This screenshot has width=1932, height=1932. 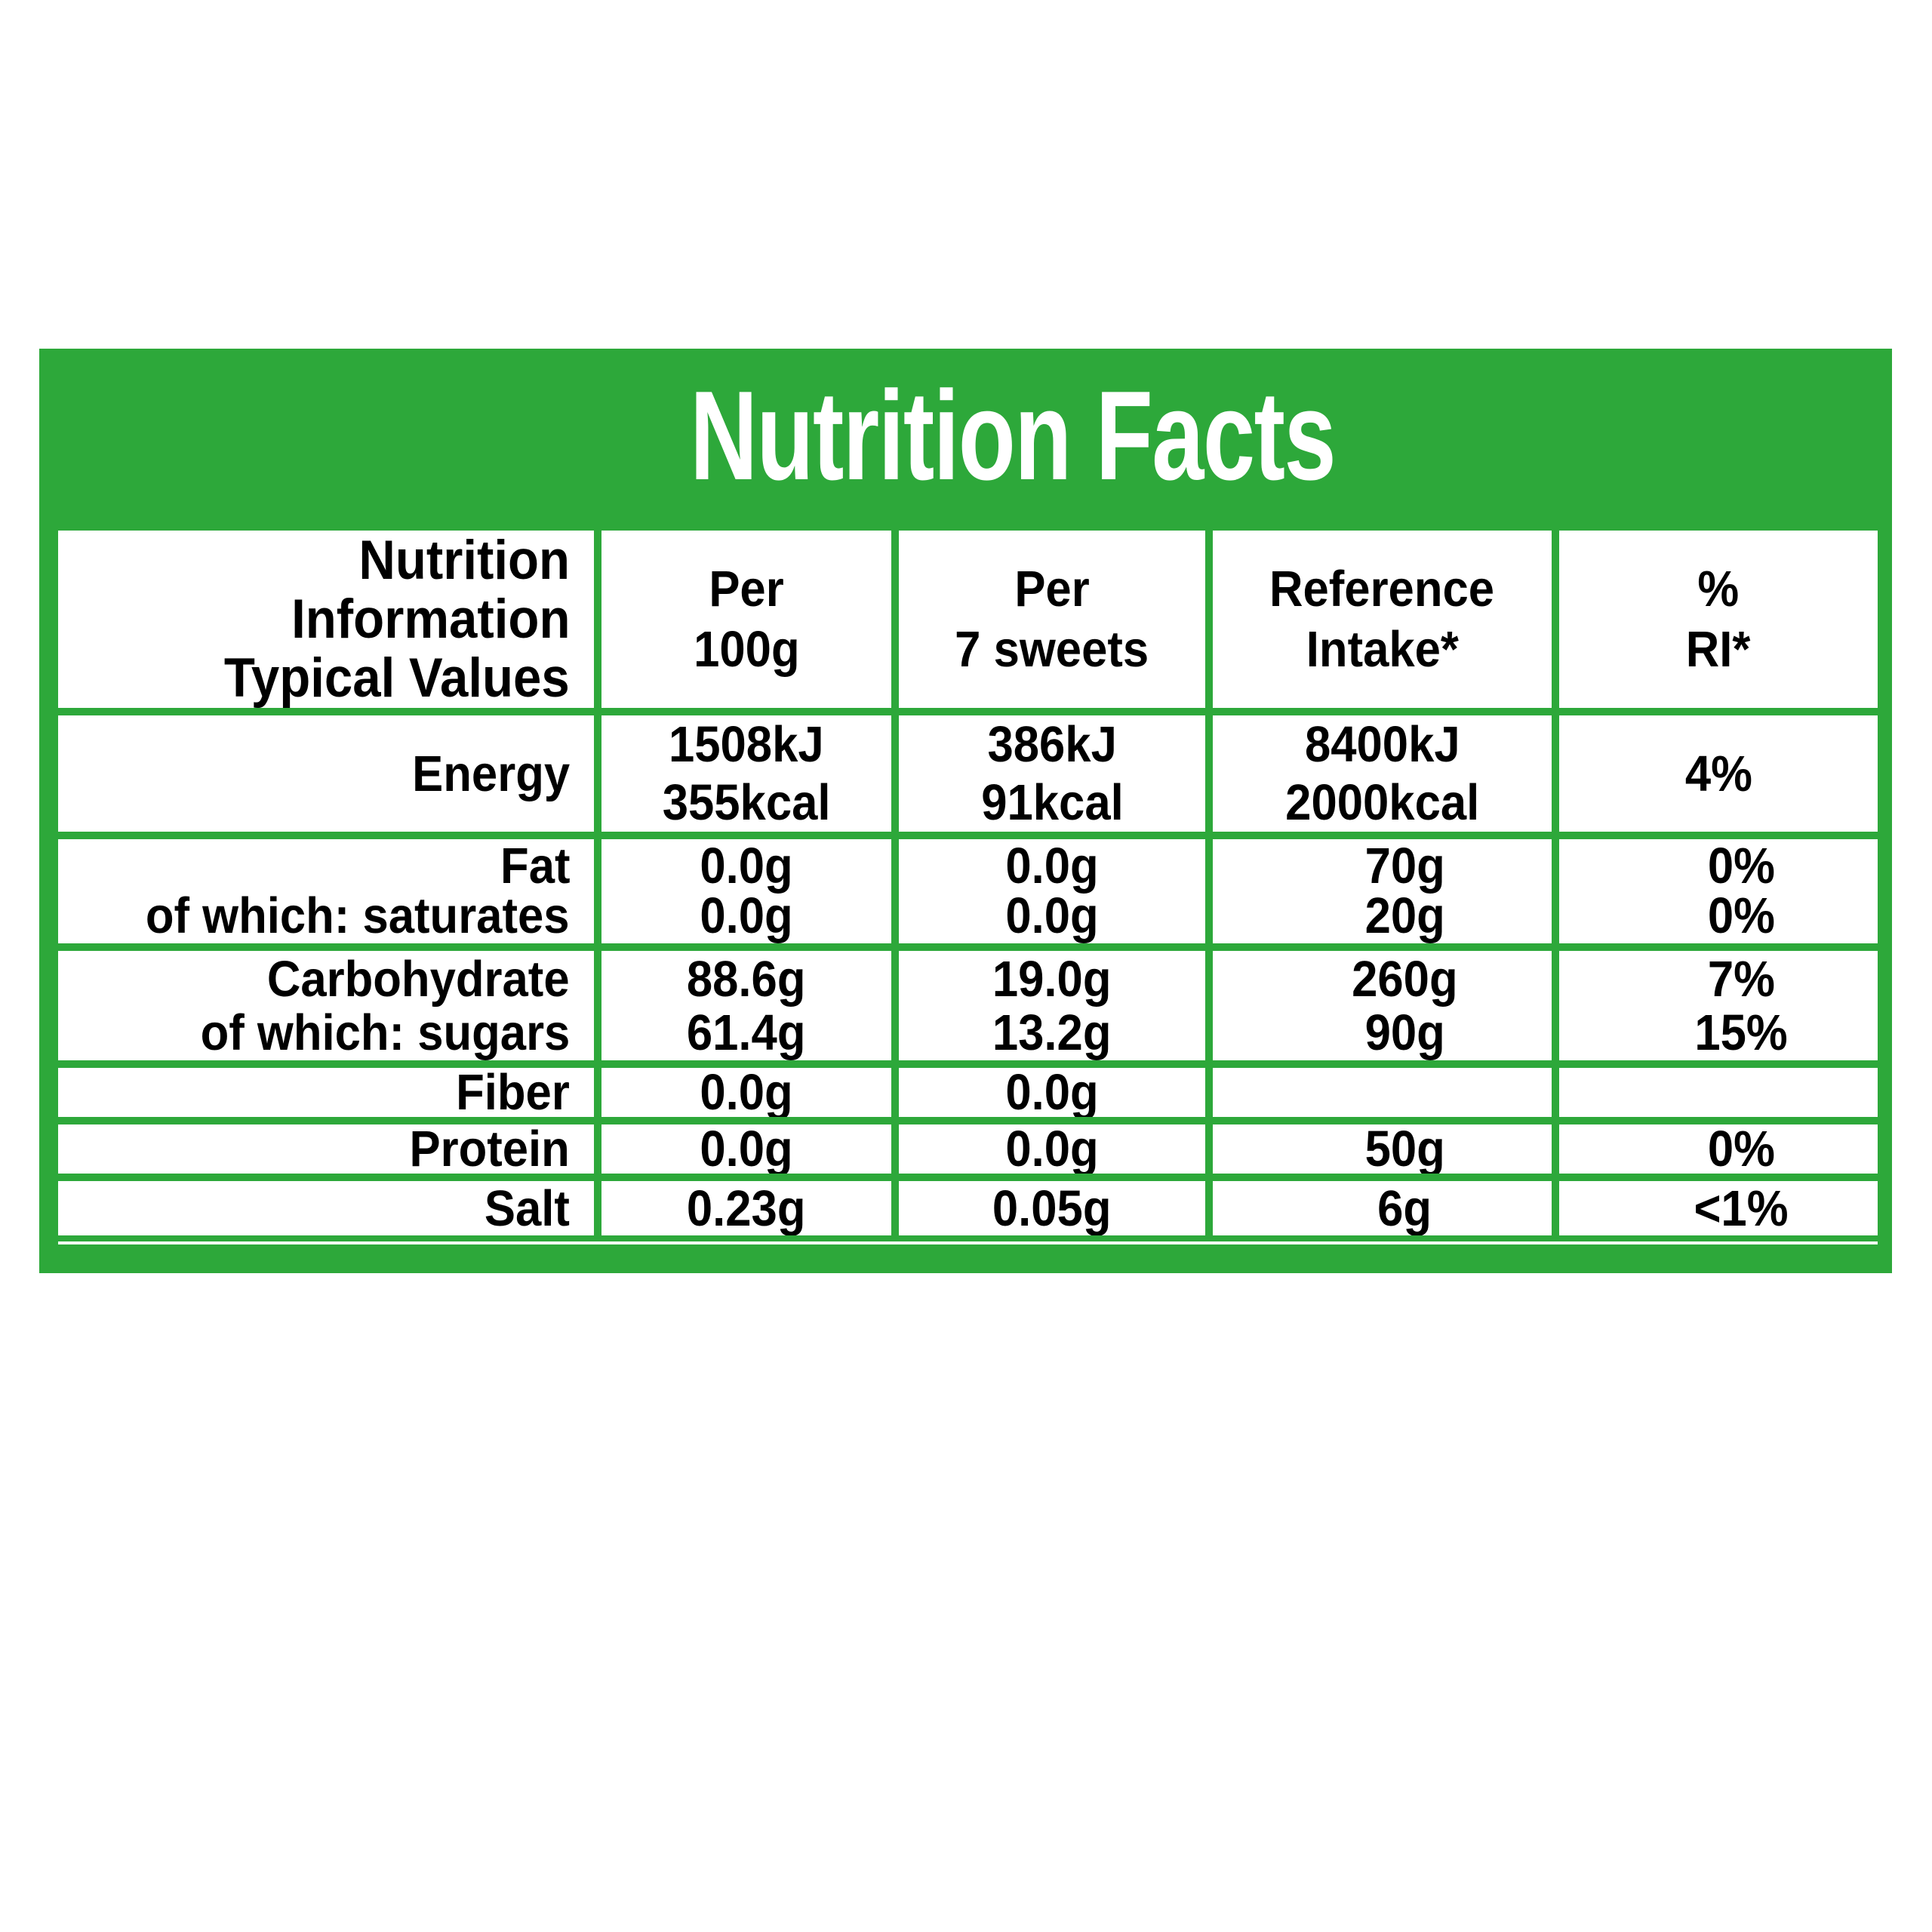 I want to click on fat-reference-intake-cell: 70g 20g, so click(x=1382, y=891).